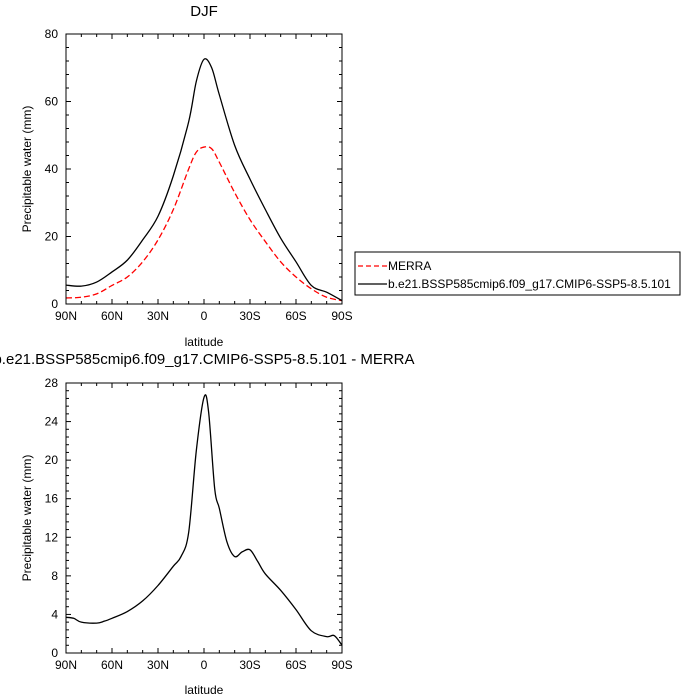 This screenshot has height=700, width=700. I want to click on difference-x-axis-label: latitude, so click(204, 690).